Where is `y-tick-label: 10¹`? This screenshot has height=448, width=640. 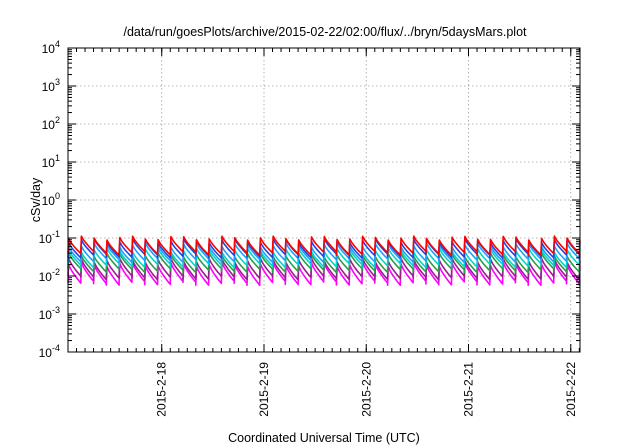 y-tick-label: 10¹ is located at coordinates (51, 161).